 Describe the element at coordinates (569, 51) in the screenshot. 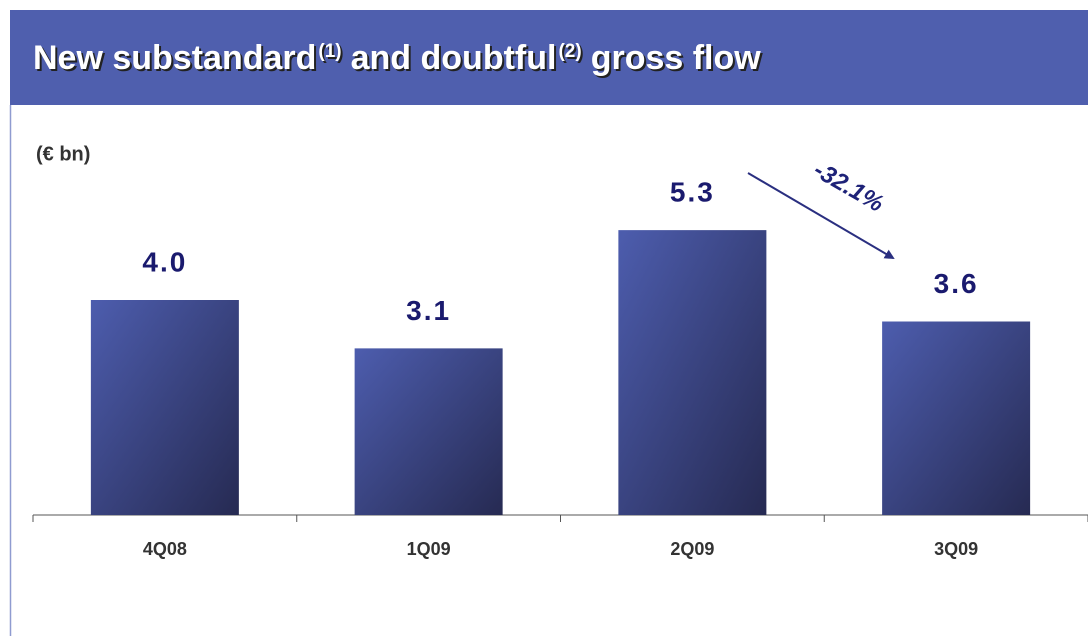

I see `title-superscript: (2)` at that location.